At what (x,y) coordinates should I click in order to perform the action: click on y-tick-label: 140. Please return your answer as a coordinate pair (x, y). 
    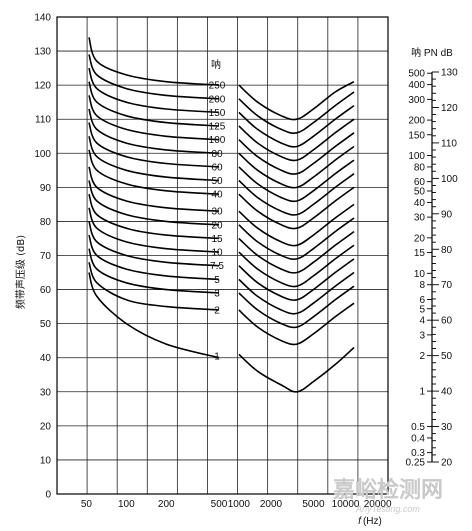
    Looking at the image, I should click on (42, 18).